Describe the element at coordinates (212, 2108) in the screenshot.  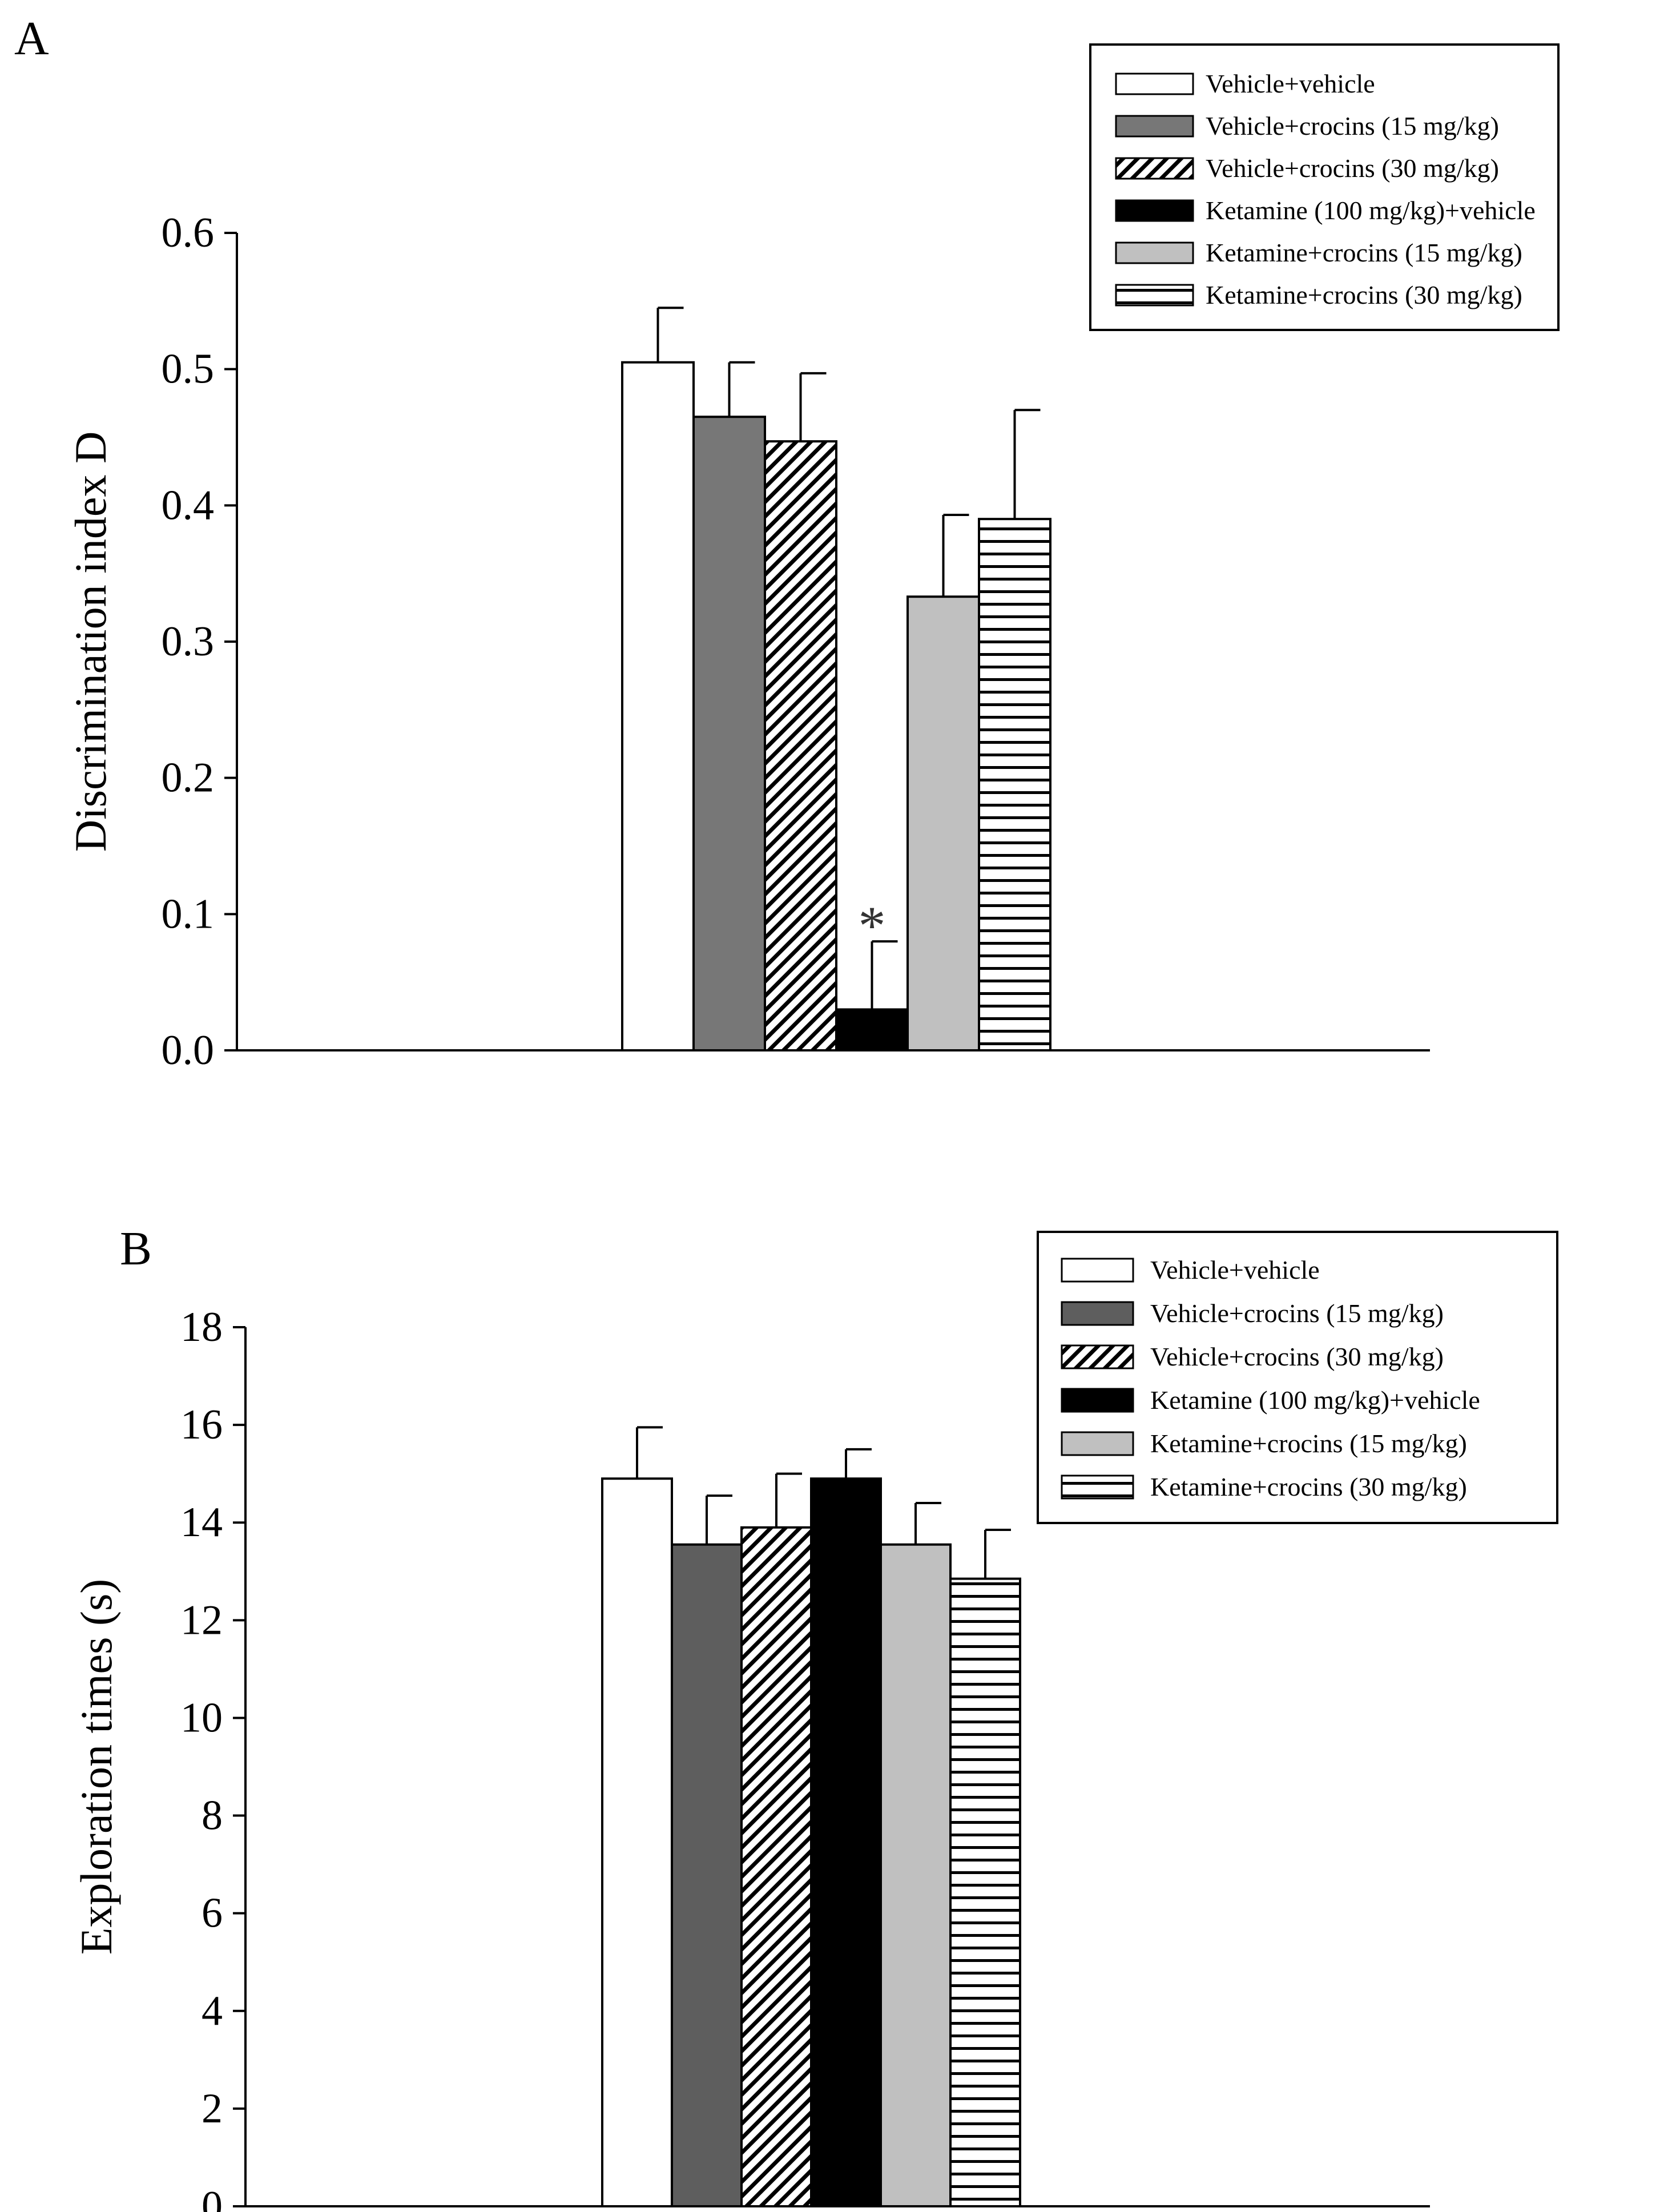
I see `y-tick-label: 2` at that location.